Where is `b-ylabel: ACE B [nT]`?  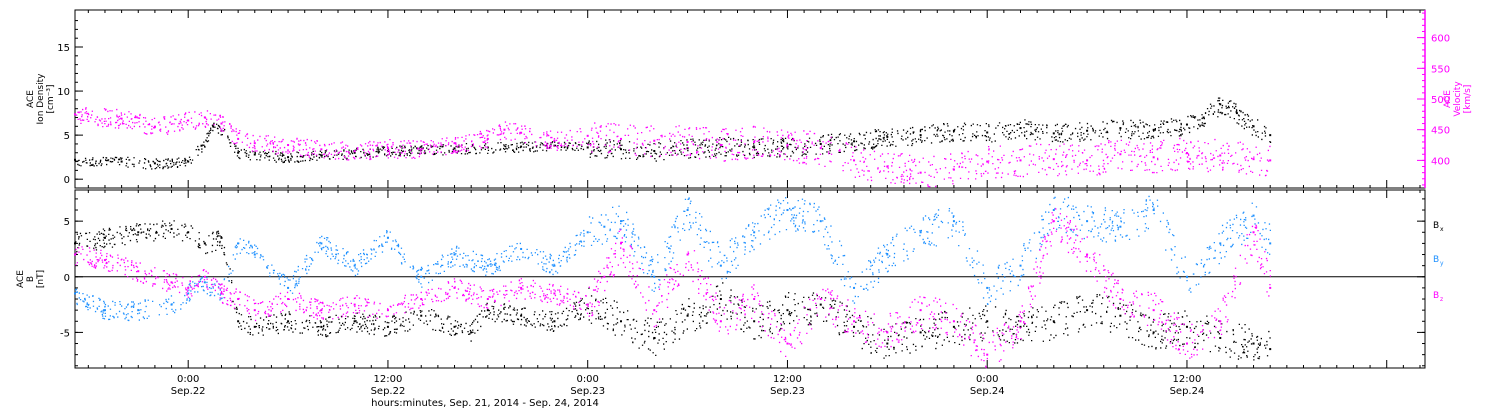
b-ylabel: ACE B [nT] is located at coordinates (31, 279).